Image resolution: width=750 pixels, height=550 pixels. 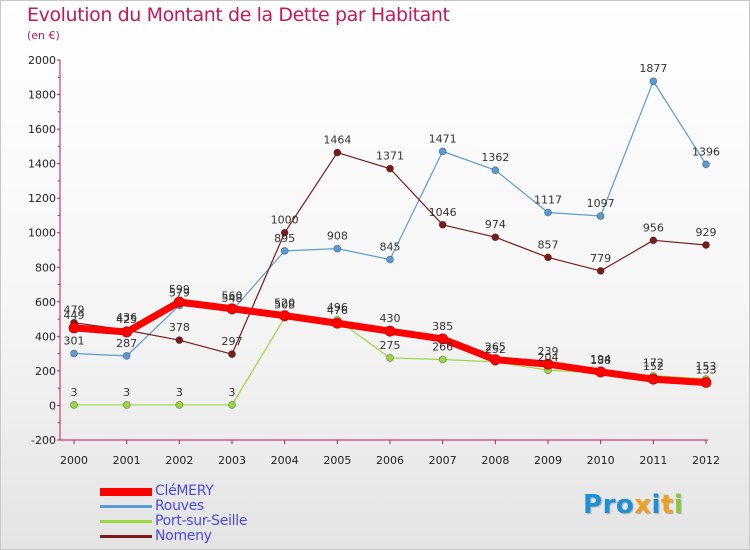 I want to click on x-tick-label: 2003, so click(x=232, y=460).